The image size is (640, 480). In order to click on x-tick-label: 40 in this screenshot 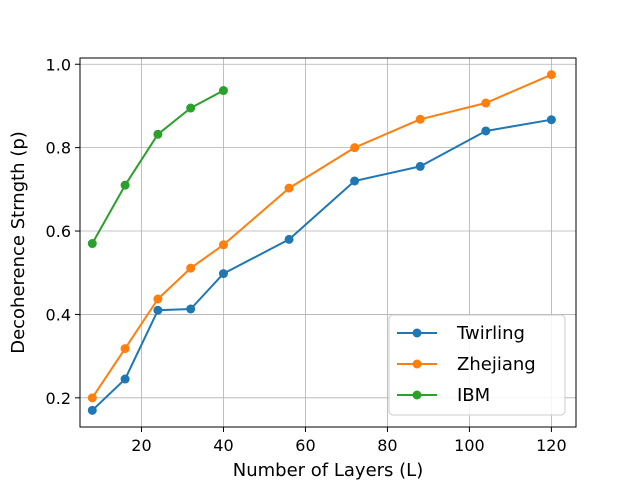, I will do `click(223, 445)`.